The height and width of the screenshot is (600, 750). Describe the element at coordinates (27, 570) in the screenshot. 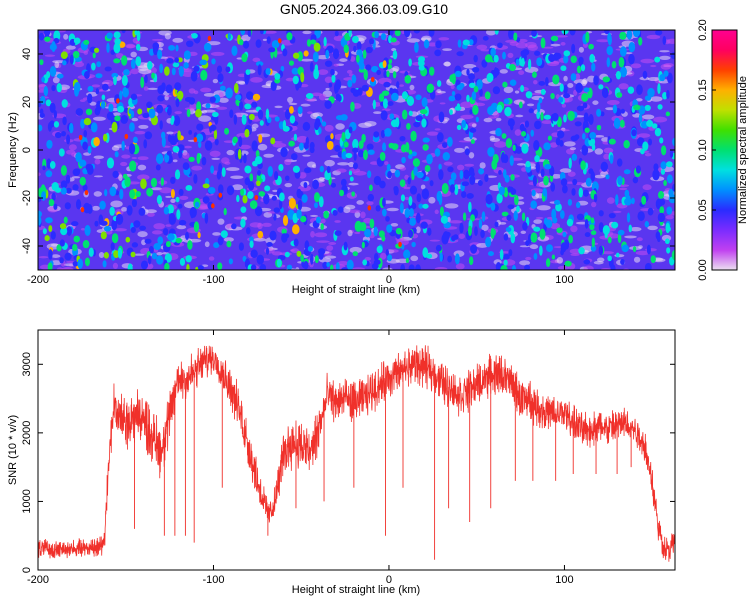

I see `snr-y-tick-label: 0` at that location.